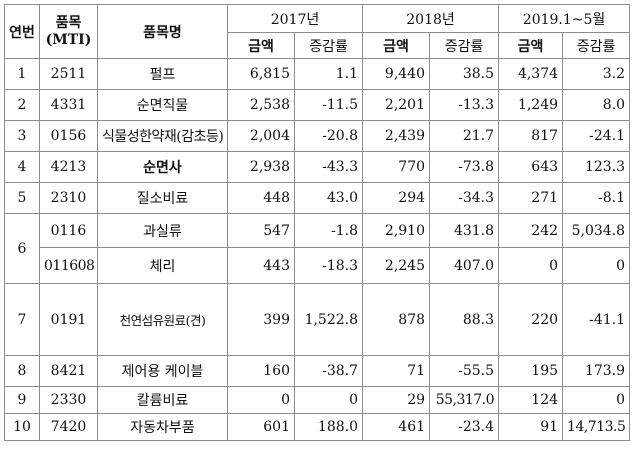 This screenshot has height=469, width=633. Describe the element at coordinates (396, 136) in the screenshot. I see `cell-amount-2018: 2,439` at that location.